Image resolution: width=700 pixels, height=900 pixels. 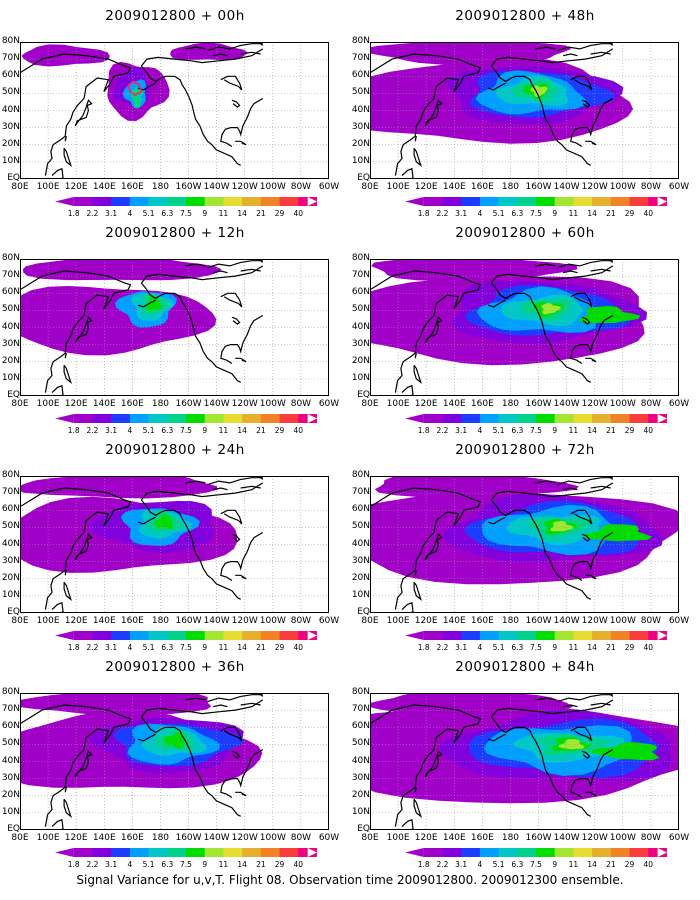 What do you see at coordinates (517, 864) in the screenshot?
I see `colorbar-label: 6.3` at bounding box center [517, 864].